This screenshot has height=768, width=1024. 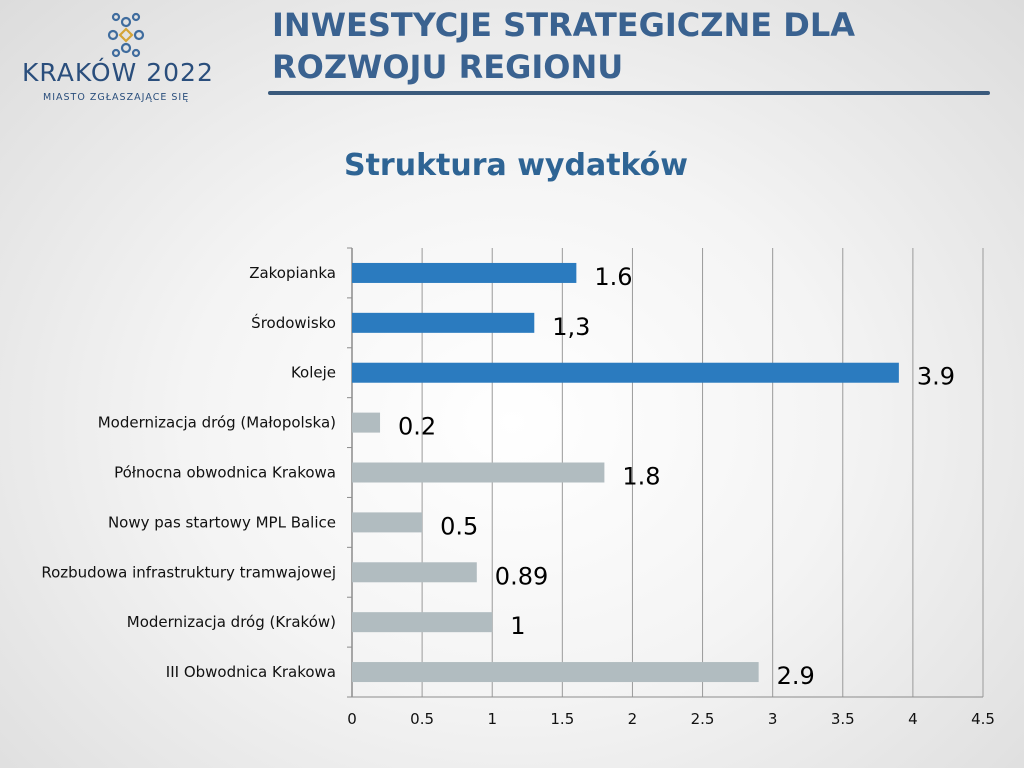 I want to click on category-label: Modernizacja dróg (Małopolska), so click(x=217, y=423).